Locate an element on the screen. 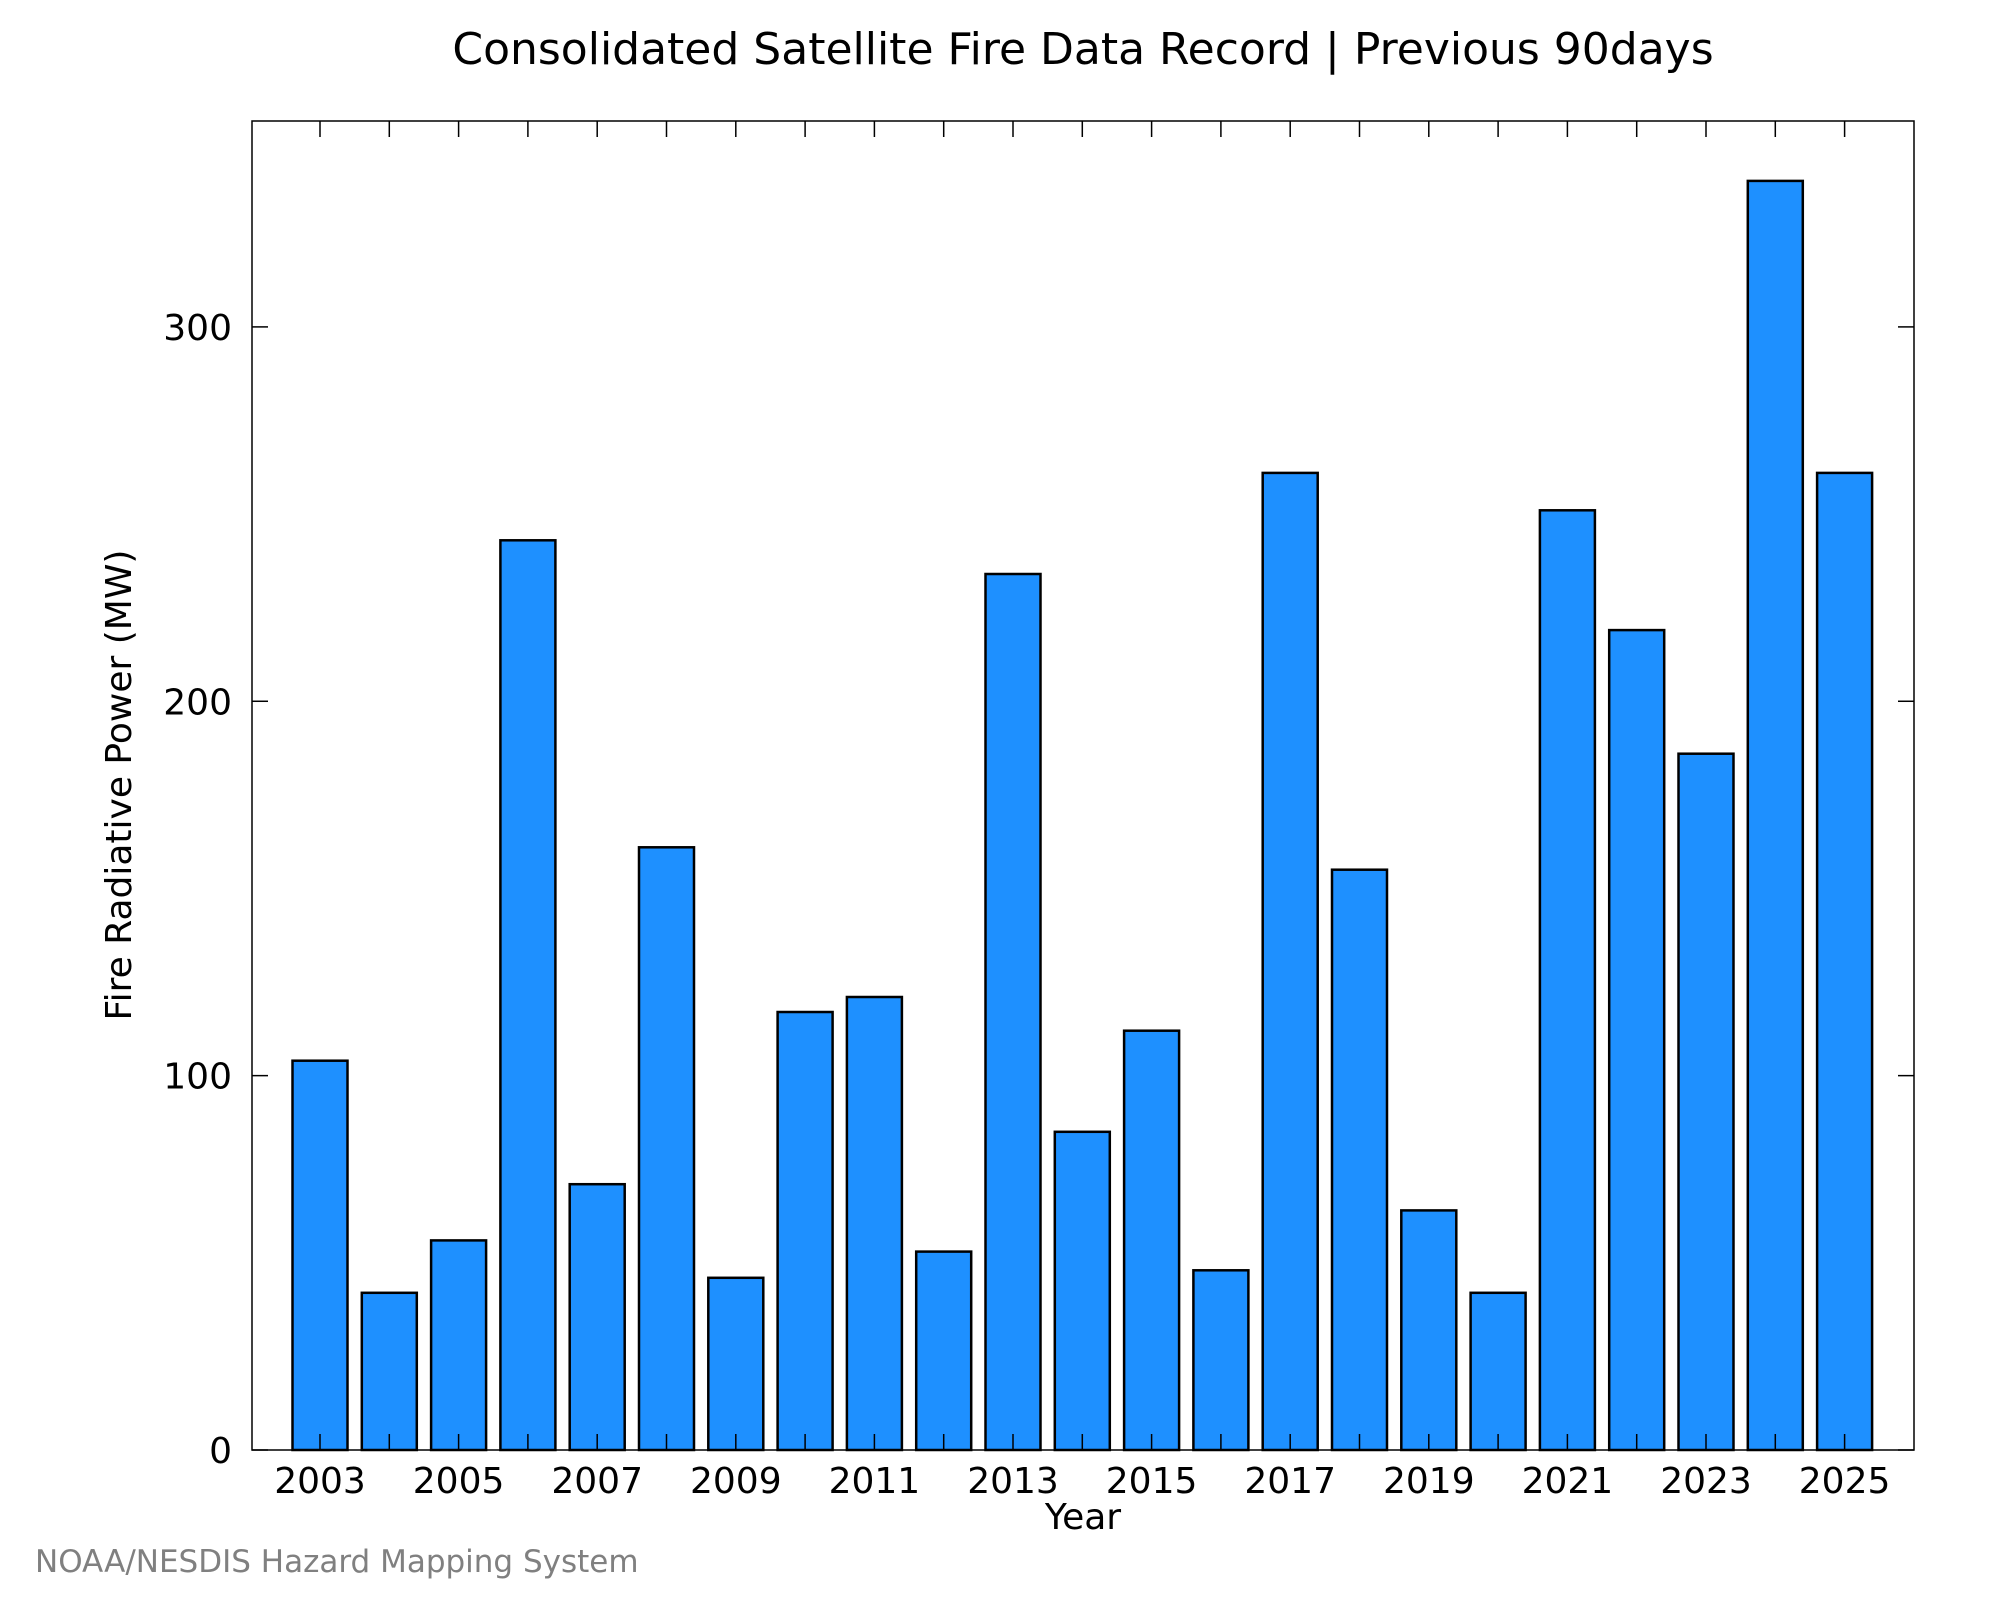 Image resolution: width=2000 pixels, height=1600 pixels. x-tick-label-2005: 2005 is located at coordinates (459, 1481).